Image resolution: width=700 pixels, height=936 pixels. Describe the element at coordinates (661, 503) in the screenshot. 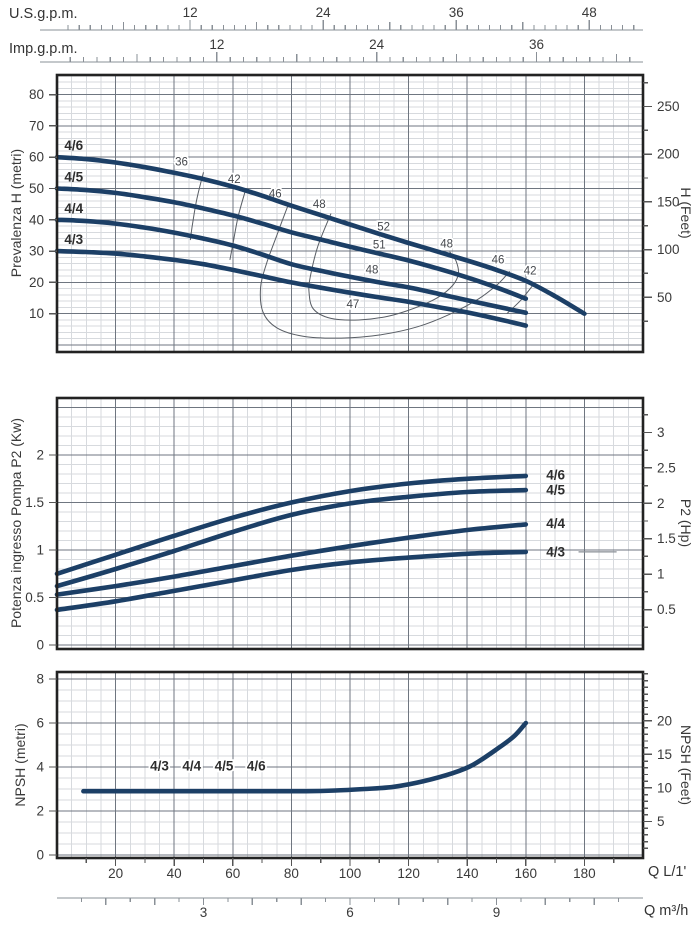

I see `power-rtick-2: 2` at that location.